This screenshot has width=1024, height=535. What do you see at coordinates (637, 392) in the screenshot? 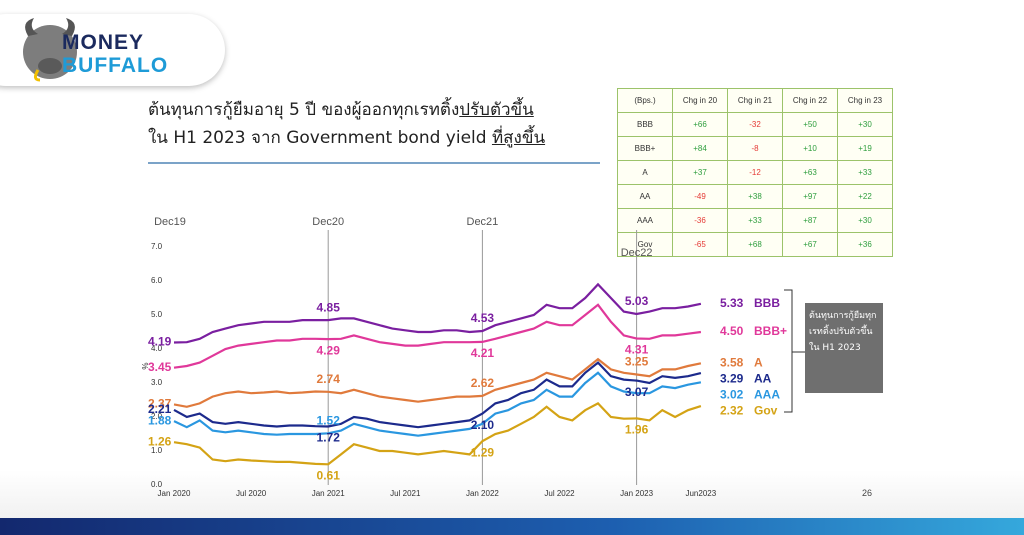
I see `value-label: 3.07` at bounding box center [637, 392].